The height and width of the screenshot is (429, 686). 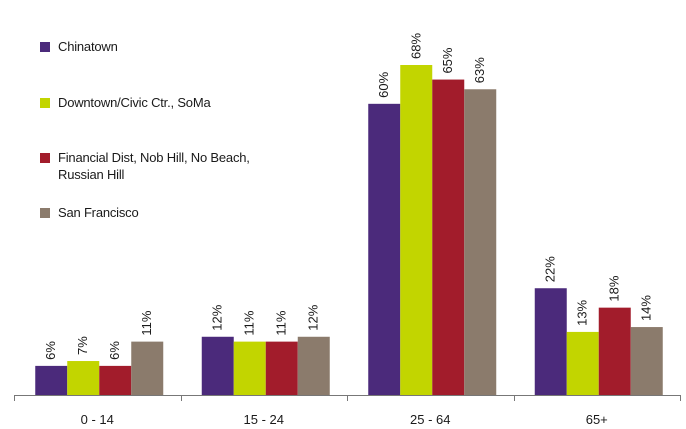 What do you see at coordinates (430, 419) in the screenshot?
I see `x-tick-label: 25 - 64` at bounding box center [430, 419].